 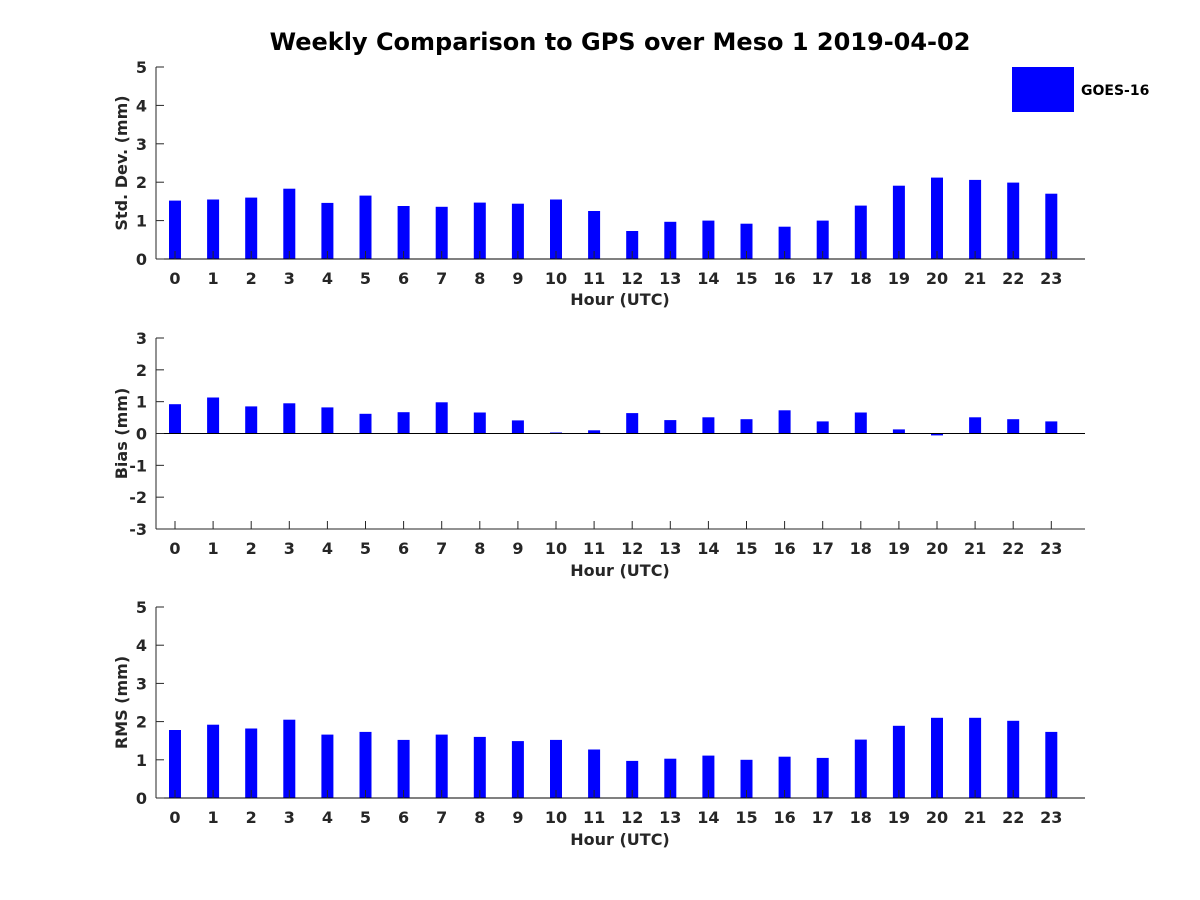 What do you see at coordinates (141, 683) in the screenshot?
I see `y-tick-label: 3` at bounding box center [141, 683].